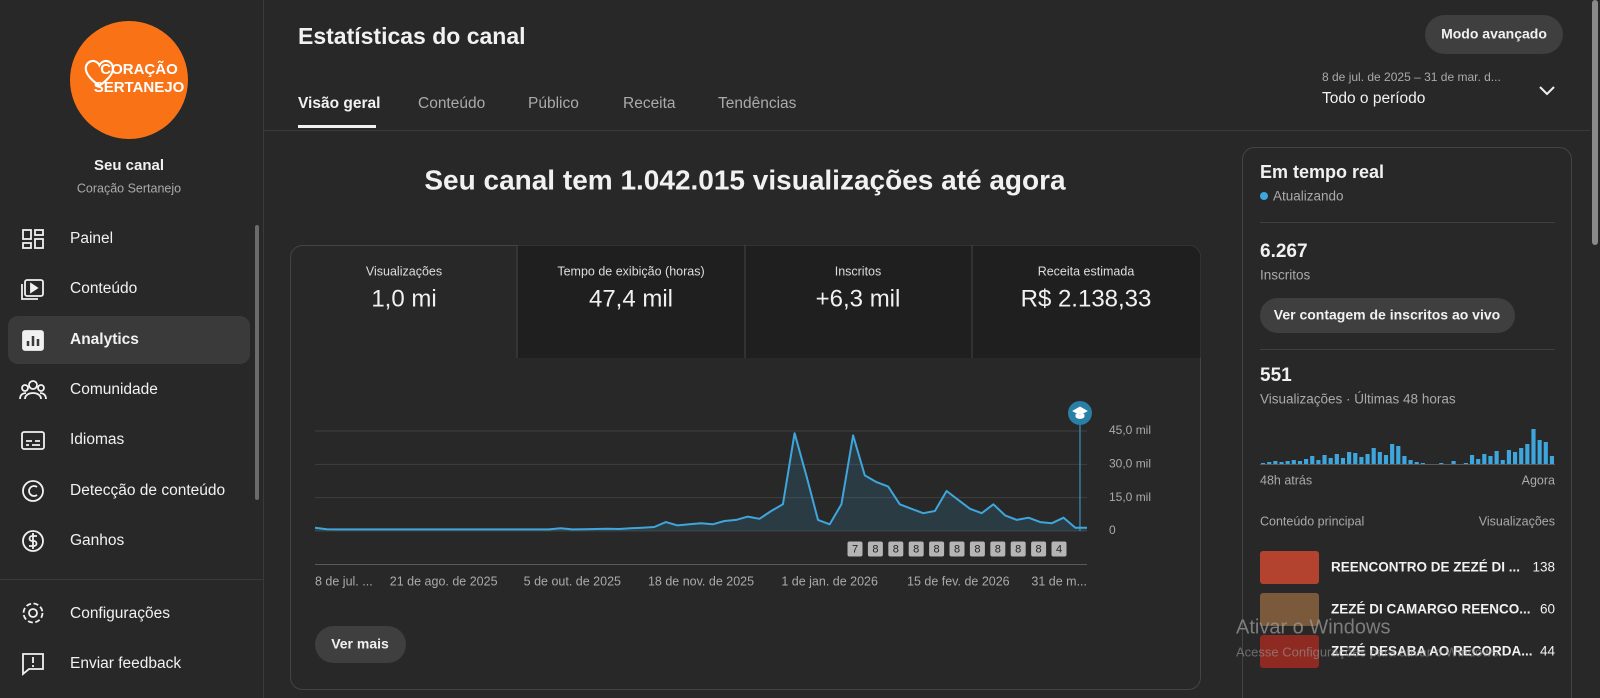 The height and width of the screenshot is (698, 1600). I want to click on line-area, so click(701, 482).